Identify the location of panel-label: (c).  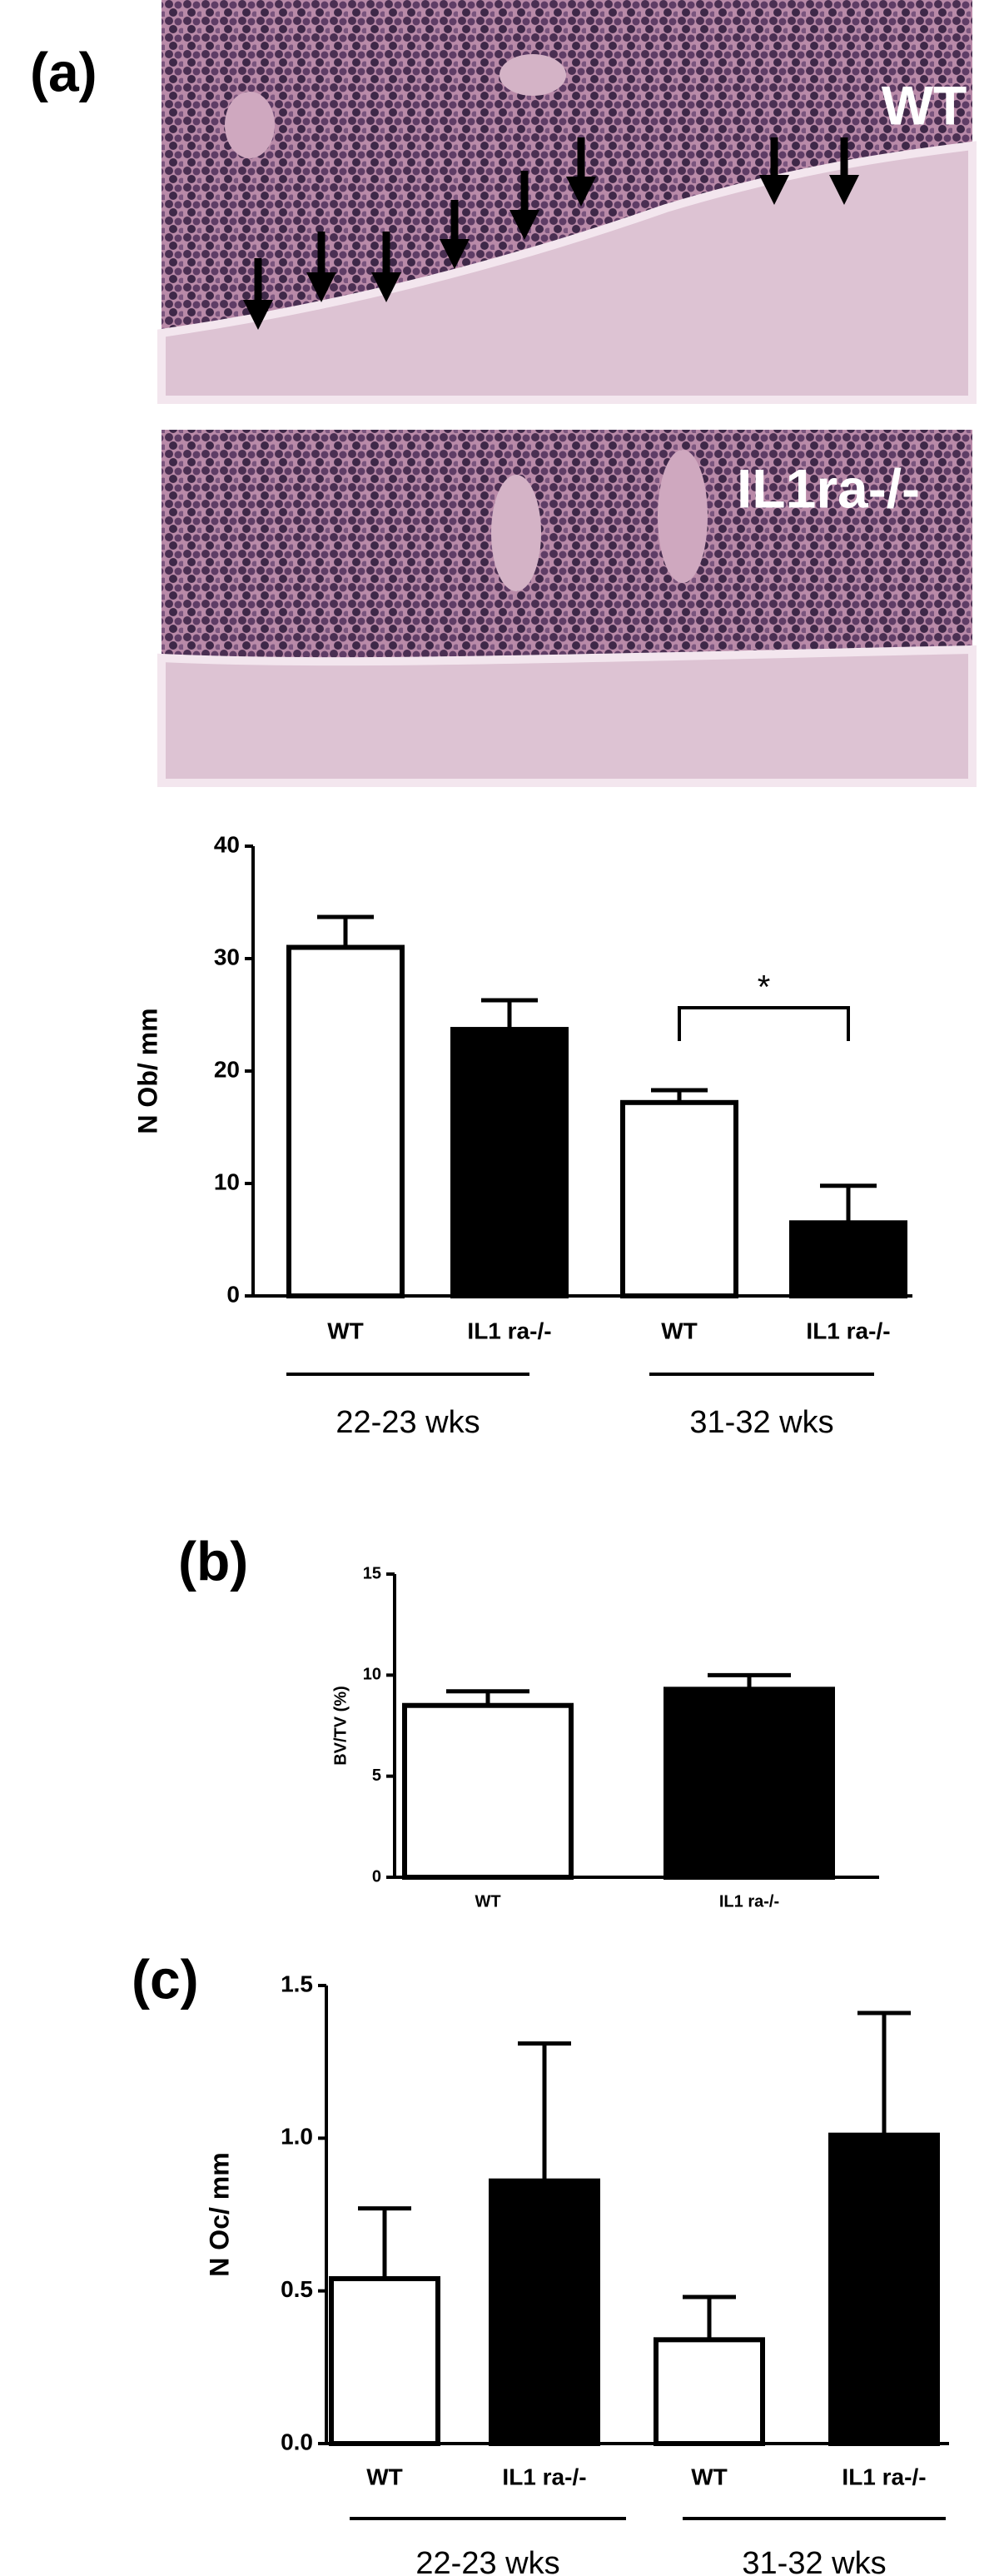
(165, 1979).